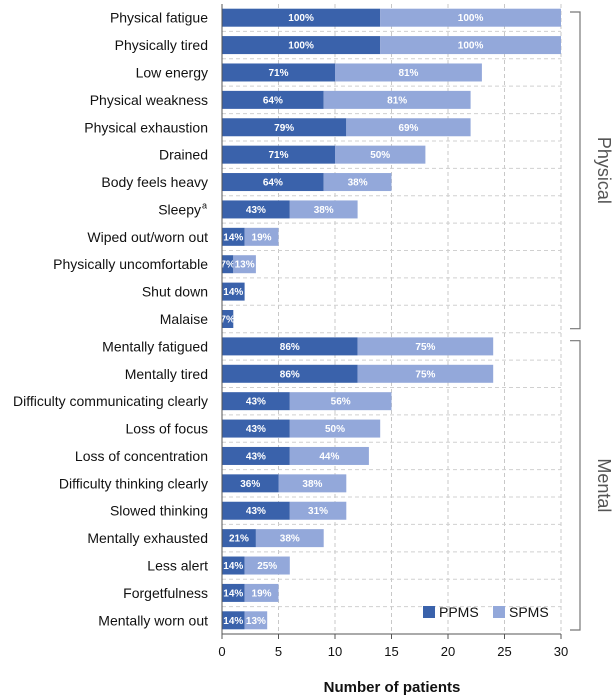 The height and width of the screenshot is (700, 613). I want to click on data-label-ppms-malaise: 7%, so click(227, 320).